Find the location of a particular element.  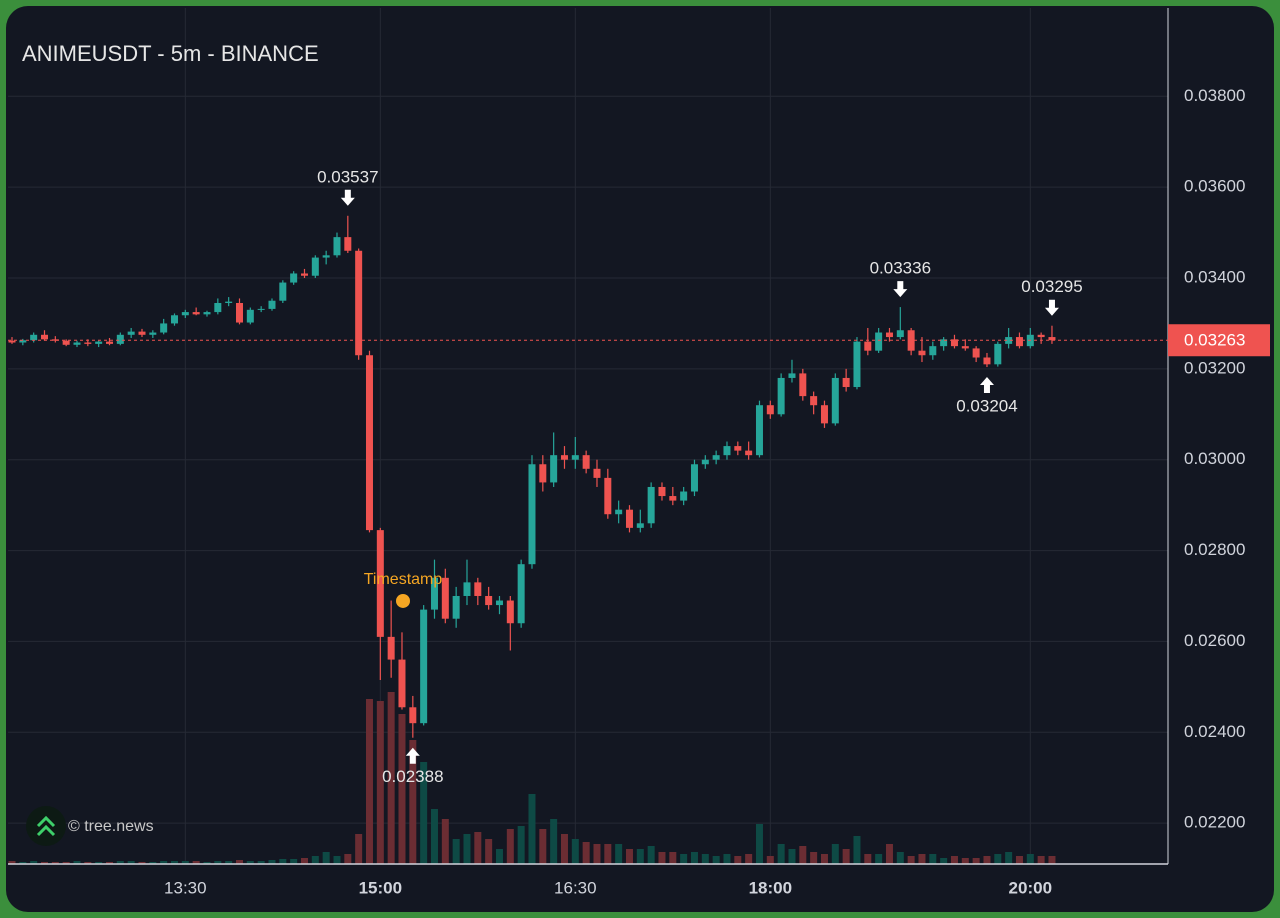

last-price-label: 0.03263 is located at coordinates (1214, 340).